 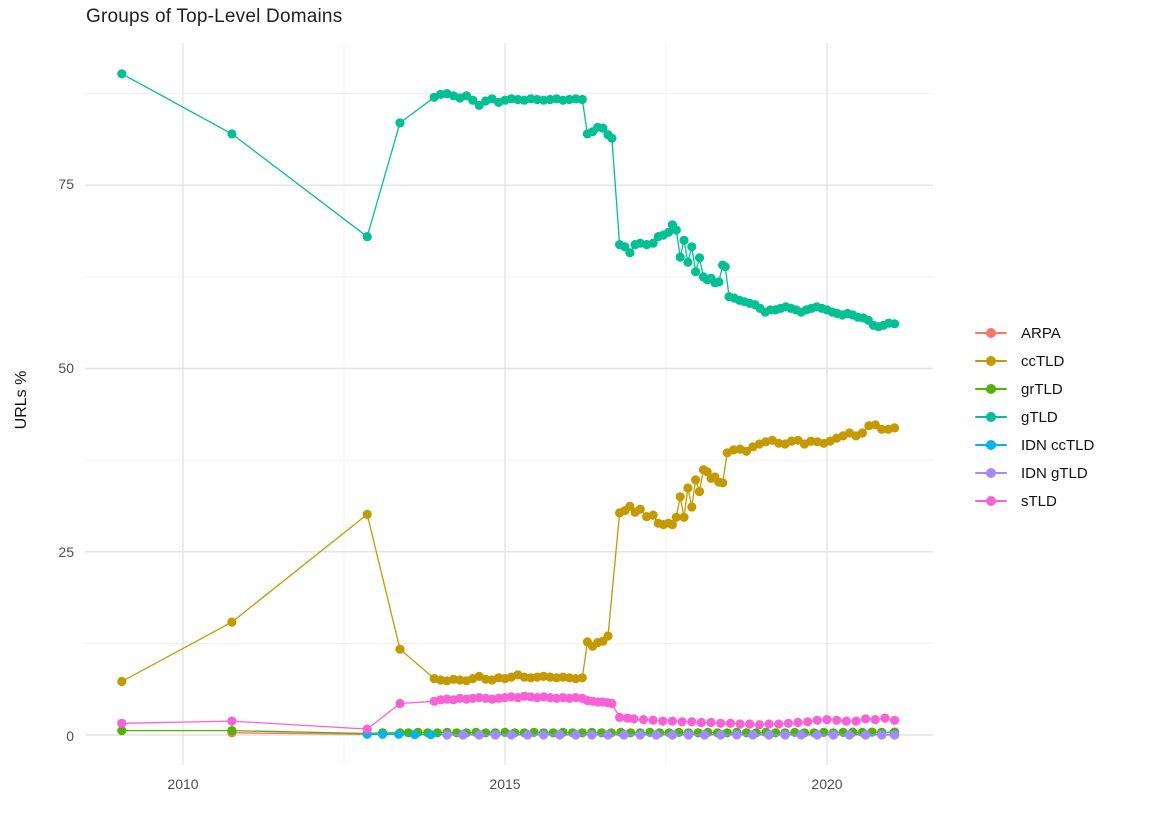 I want to click on y-axis-title: URLs %, so click(x=21, y=400).